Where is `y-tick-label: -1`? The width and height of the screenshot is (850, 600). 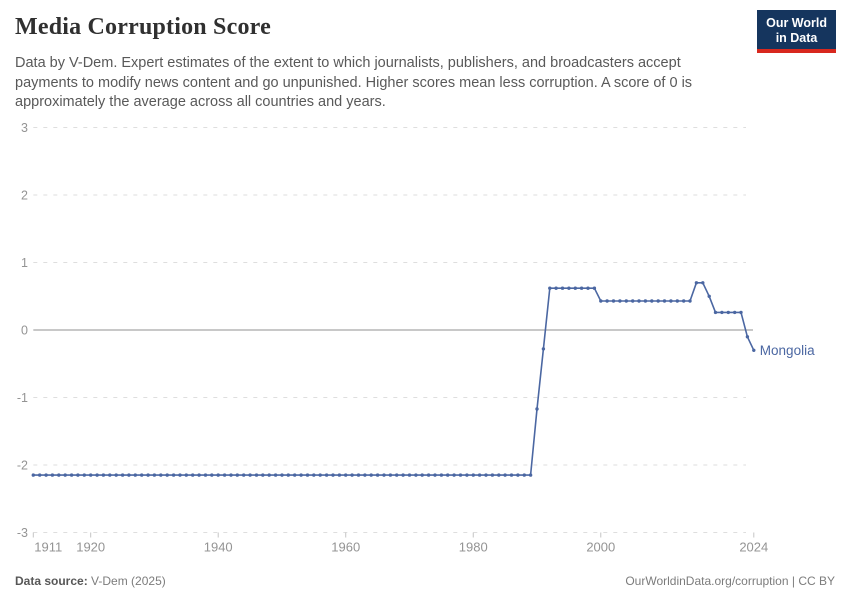 y-tick-label: -1 is located at coordinates (22, 398).